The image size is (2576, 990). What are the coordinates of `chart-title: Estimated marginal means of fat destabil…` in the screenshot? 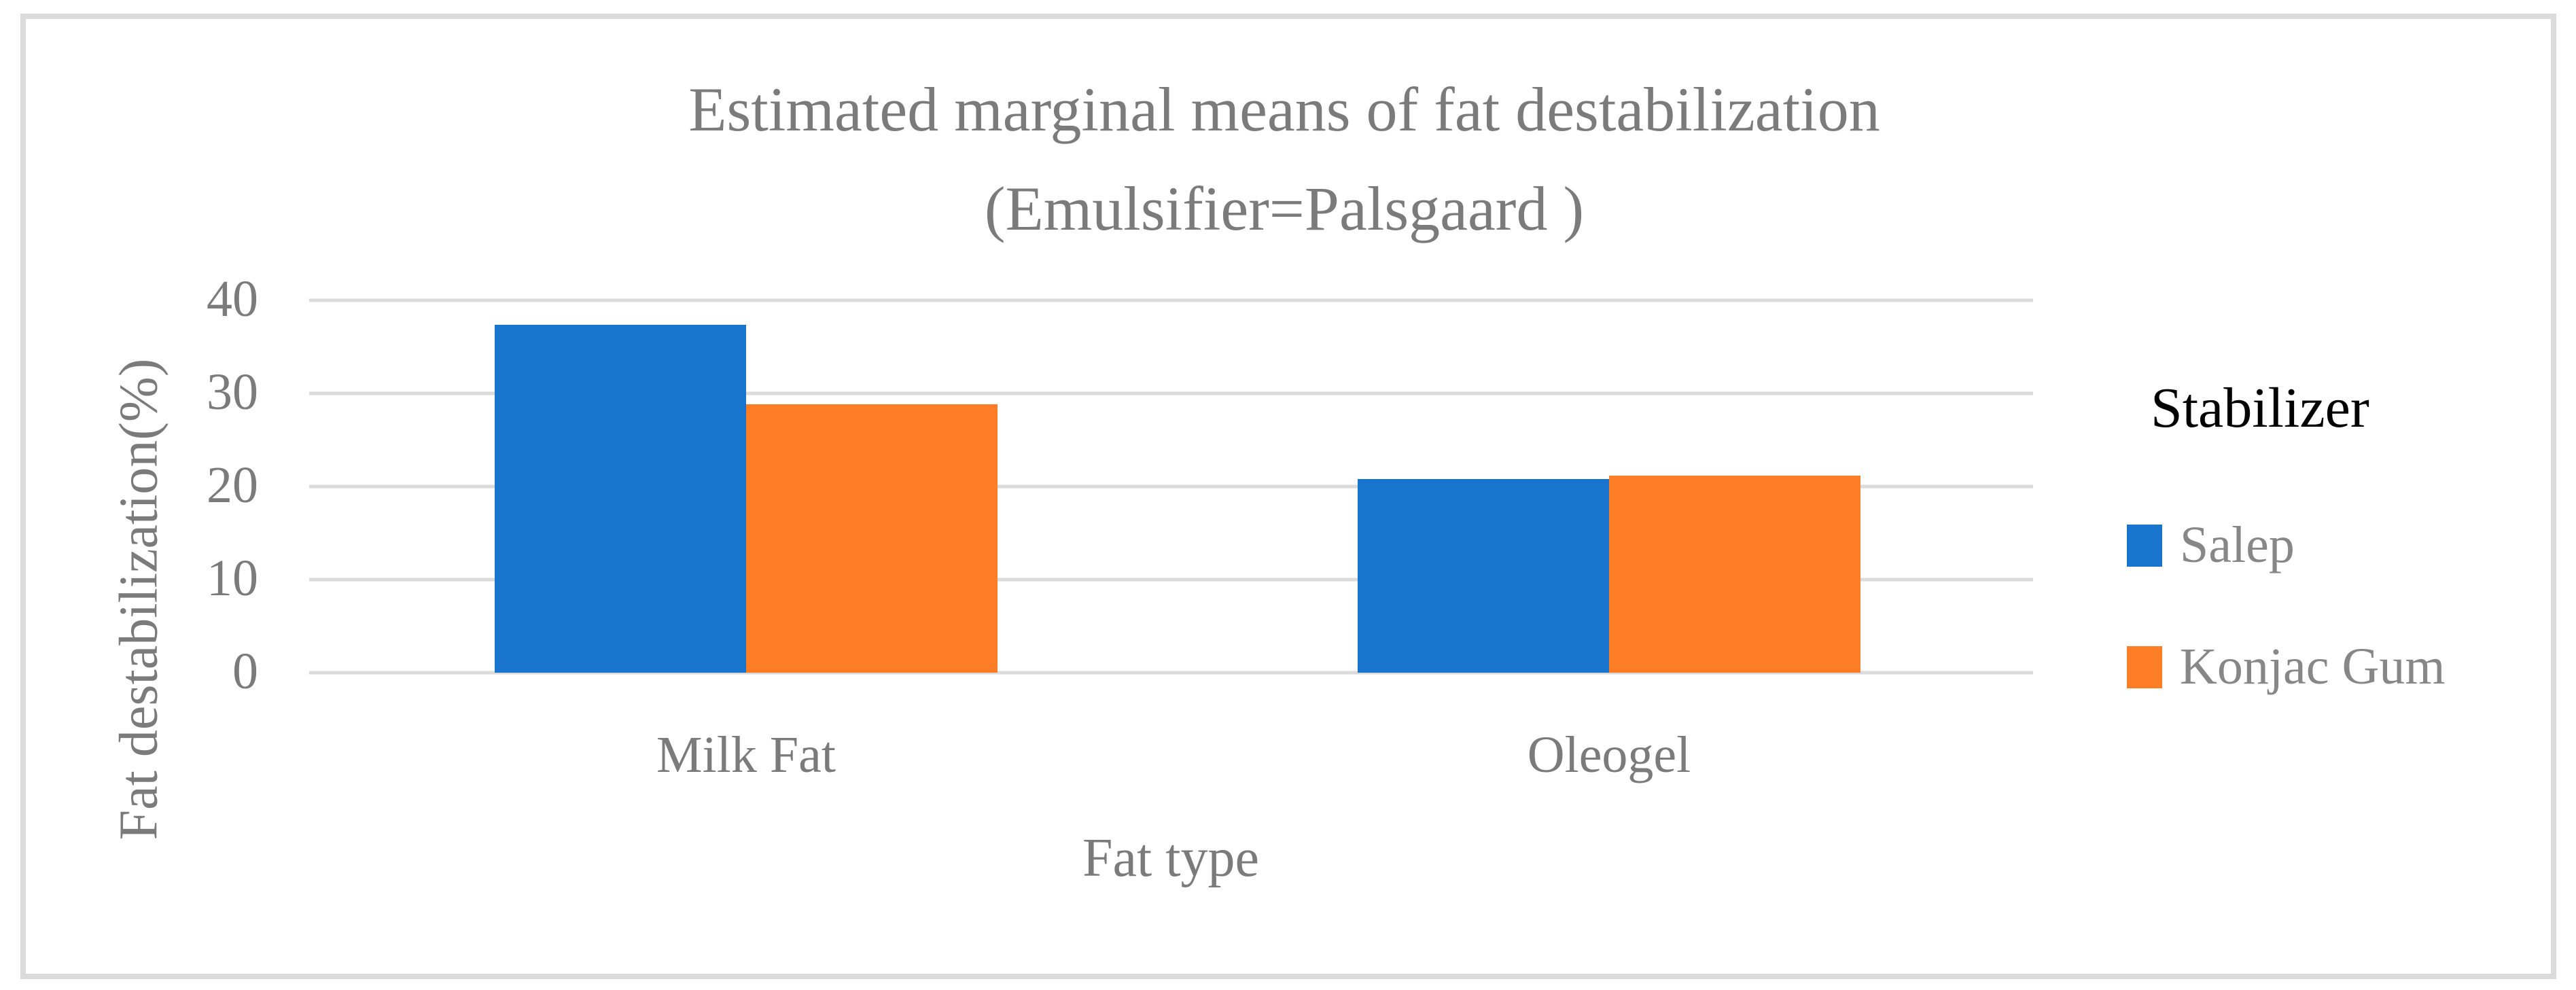 It's located at (1284, 159).